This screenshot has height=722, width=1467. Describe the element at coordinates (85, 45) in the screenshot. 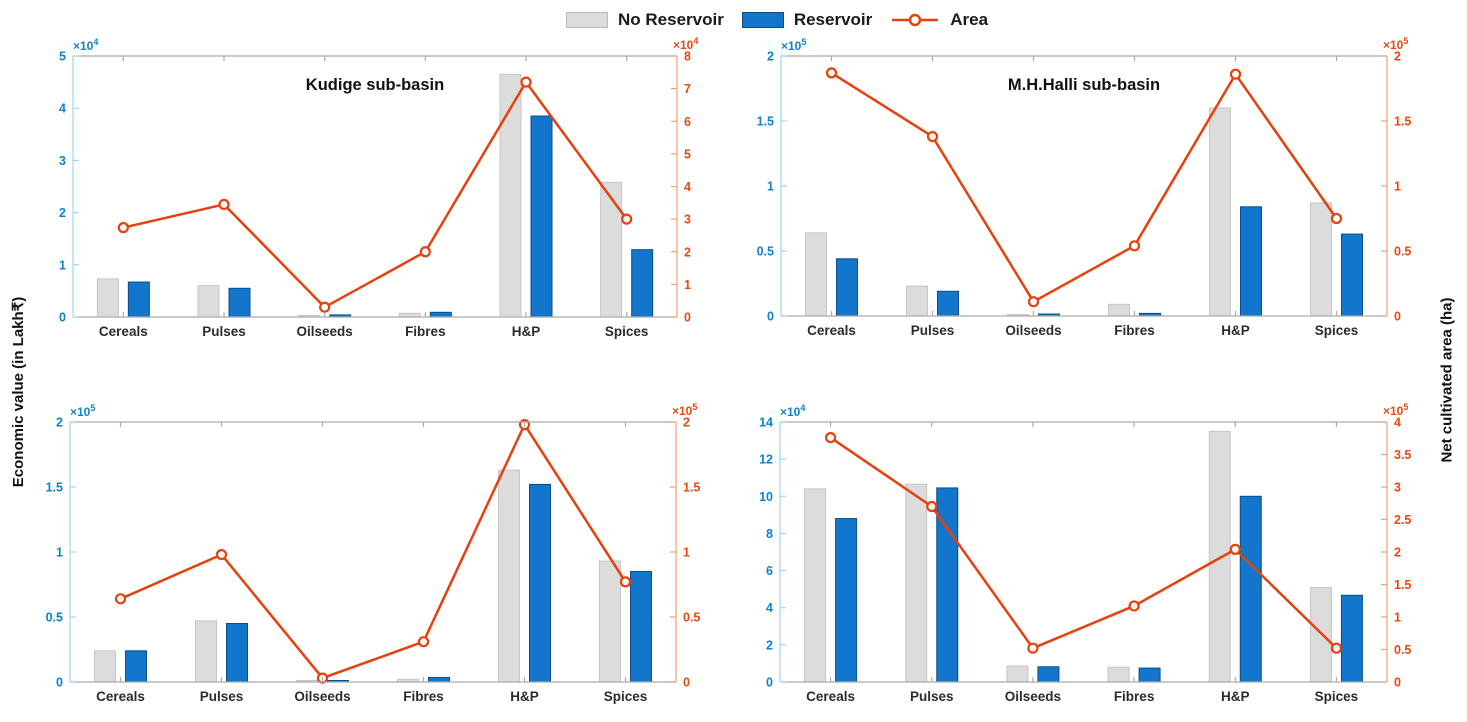

I see `left-axis-exponent: ×10⁴` at that location.